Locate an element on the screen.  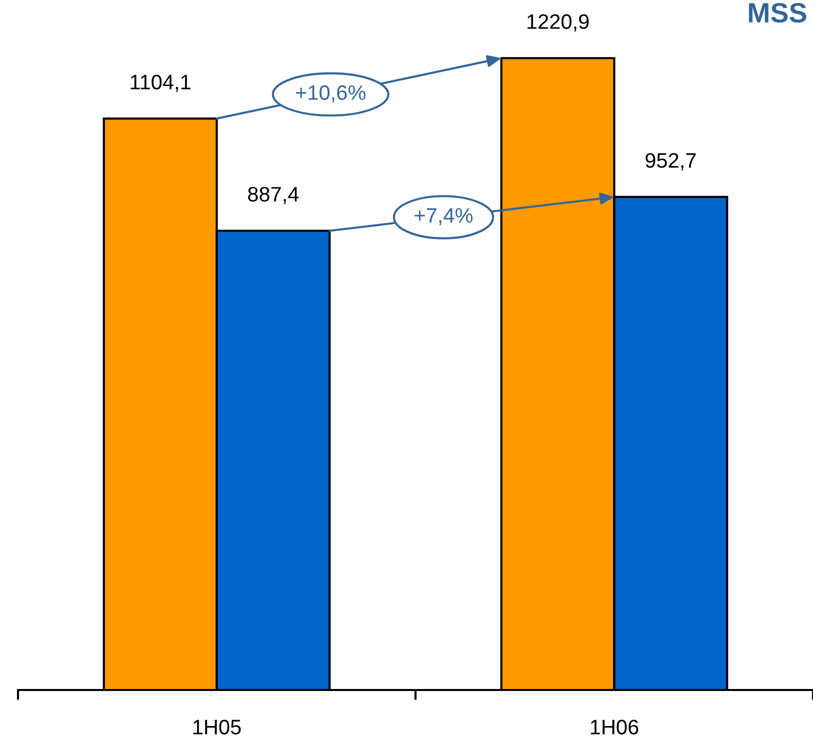
data-label: 1220,9 is located at coordinates (558, 23).